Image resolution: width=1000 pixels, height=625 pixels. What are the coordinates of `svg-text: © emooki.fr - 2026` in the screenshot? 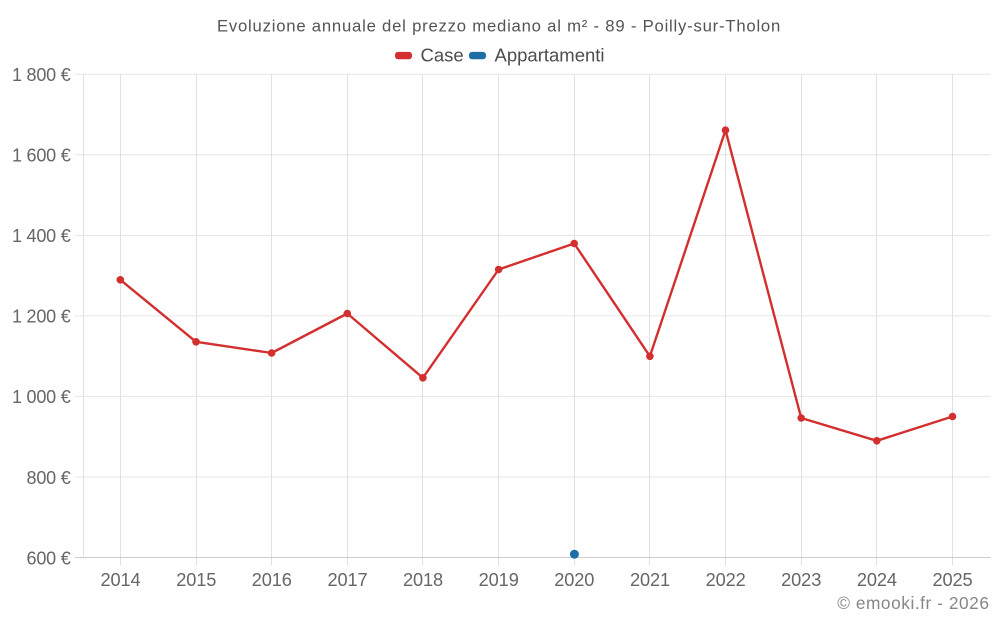 It's located at (913, 603).